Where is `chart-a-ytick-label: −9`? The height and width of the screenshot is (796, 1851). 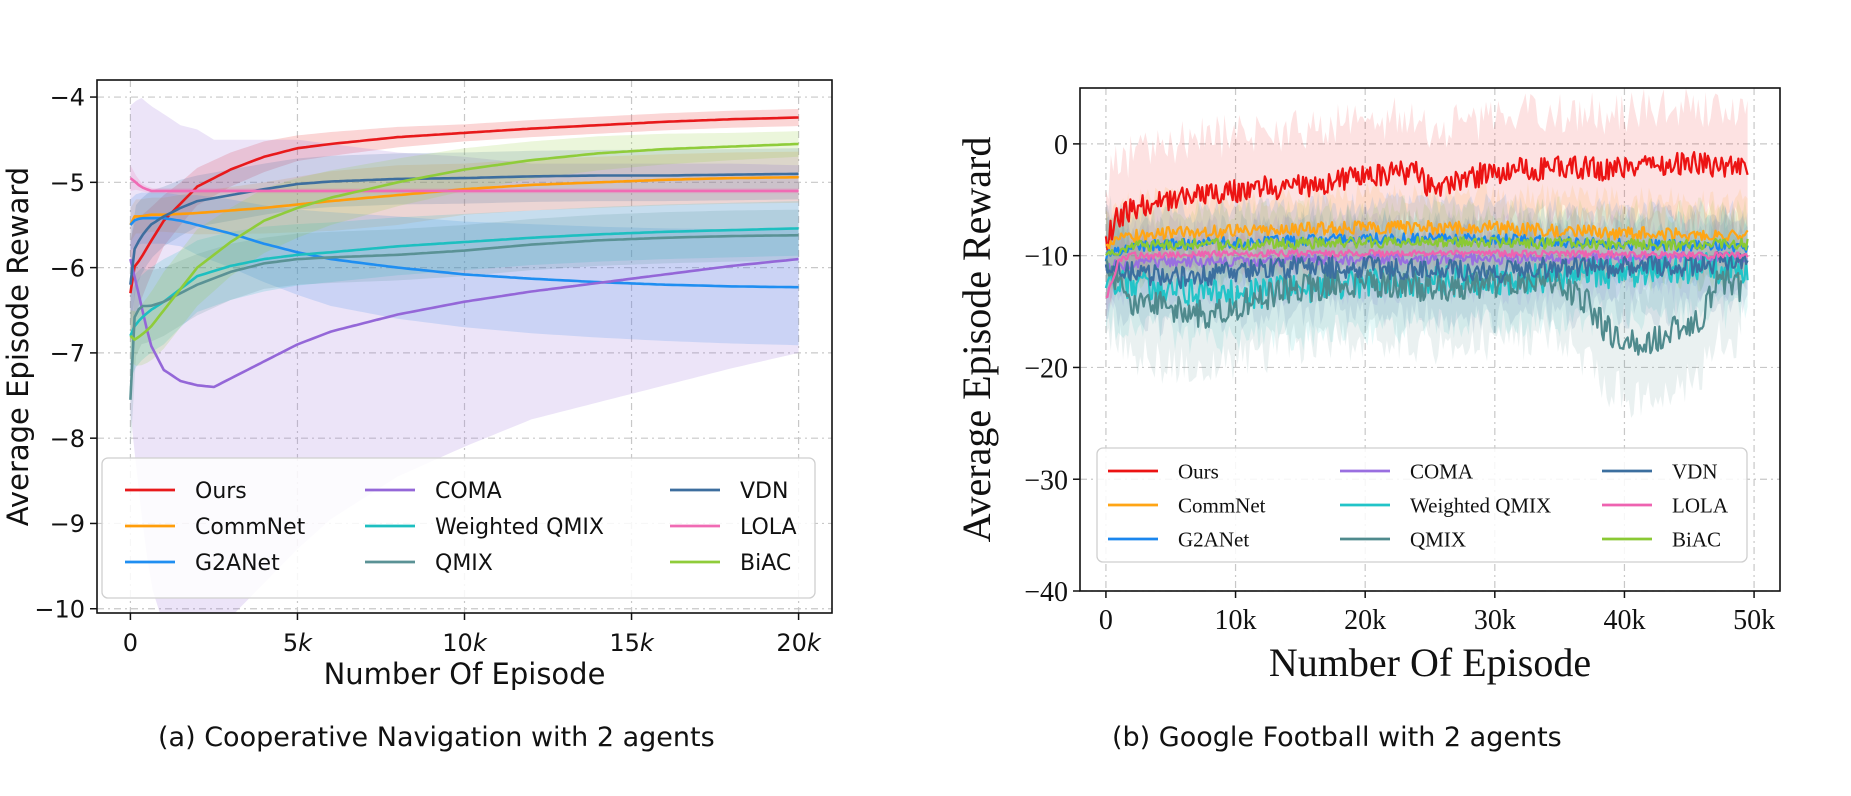 chart-a-ytick-label: −9 is located at coordinates (67, 524).